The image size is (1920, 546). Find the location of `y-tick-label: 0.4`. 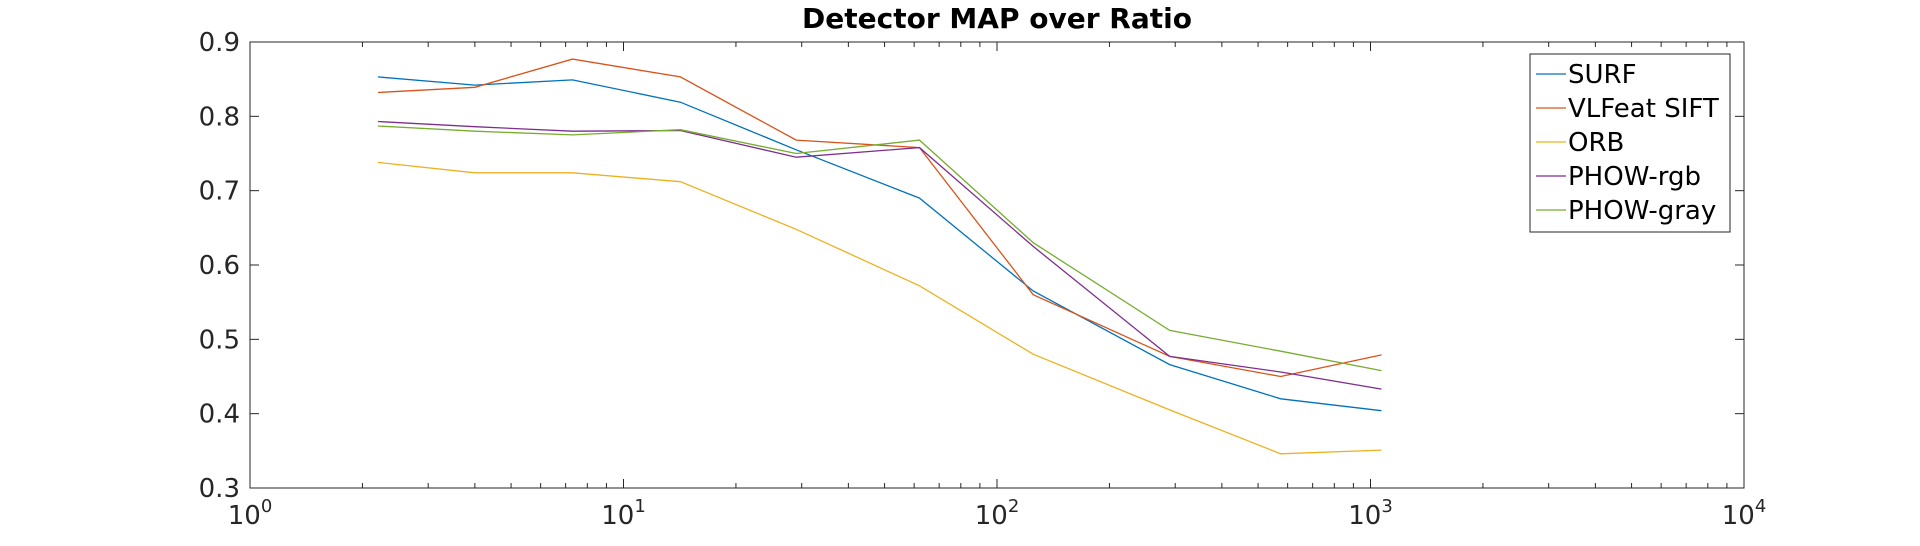

y-tick-label: 0.4 is located at coordinates (219, 415).